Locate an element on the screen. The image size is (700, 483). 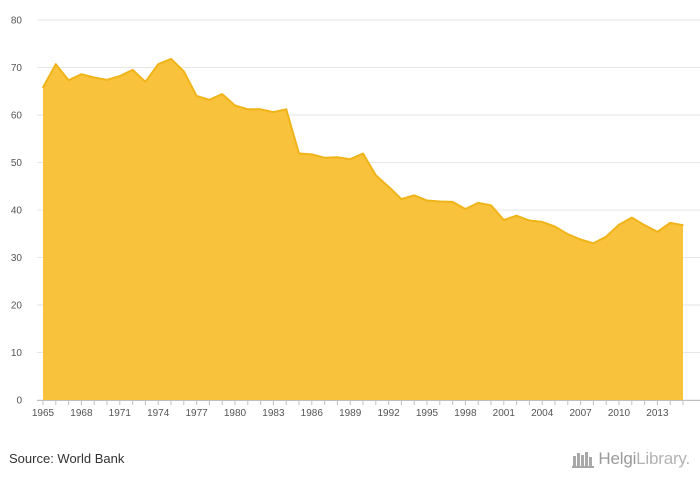
y-tick-label: 60 is located at coordinates (17, 116).